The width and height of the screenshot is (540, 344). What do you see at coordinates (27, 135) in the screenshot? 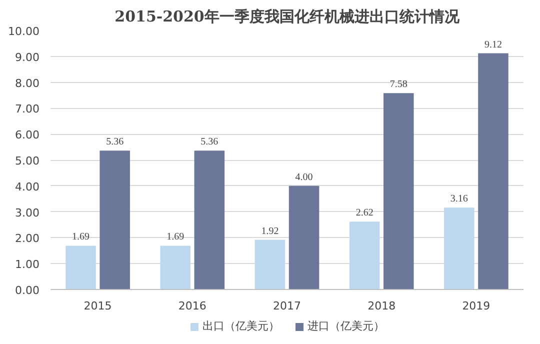
I see `y-tick-label: 6.00` at bounding box center [27, 135].